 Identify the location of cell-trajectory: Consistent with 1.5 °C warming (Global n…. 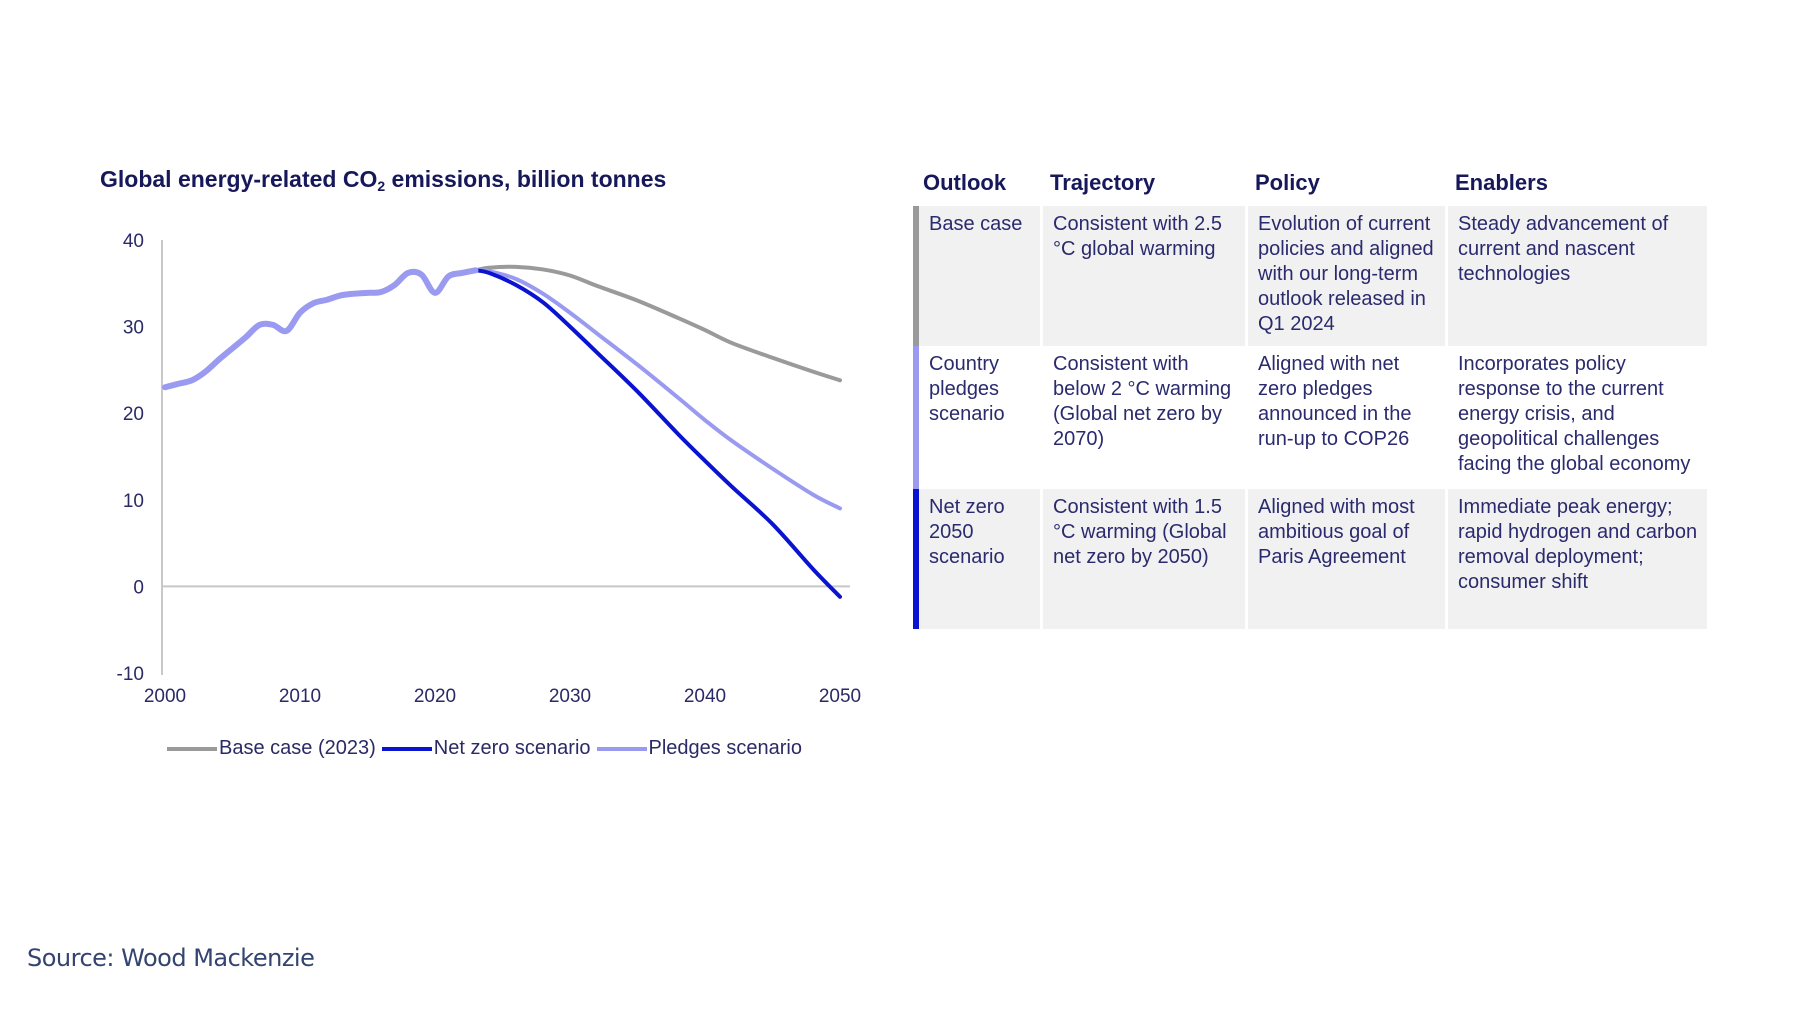
(1142, 559).